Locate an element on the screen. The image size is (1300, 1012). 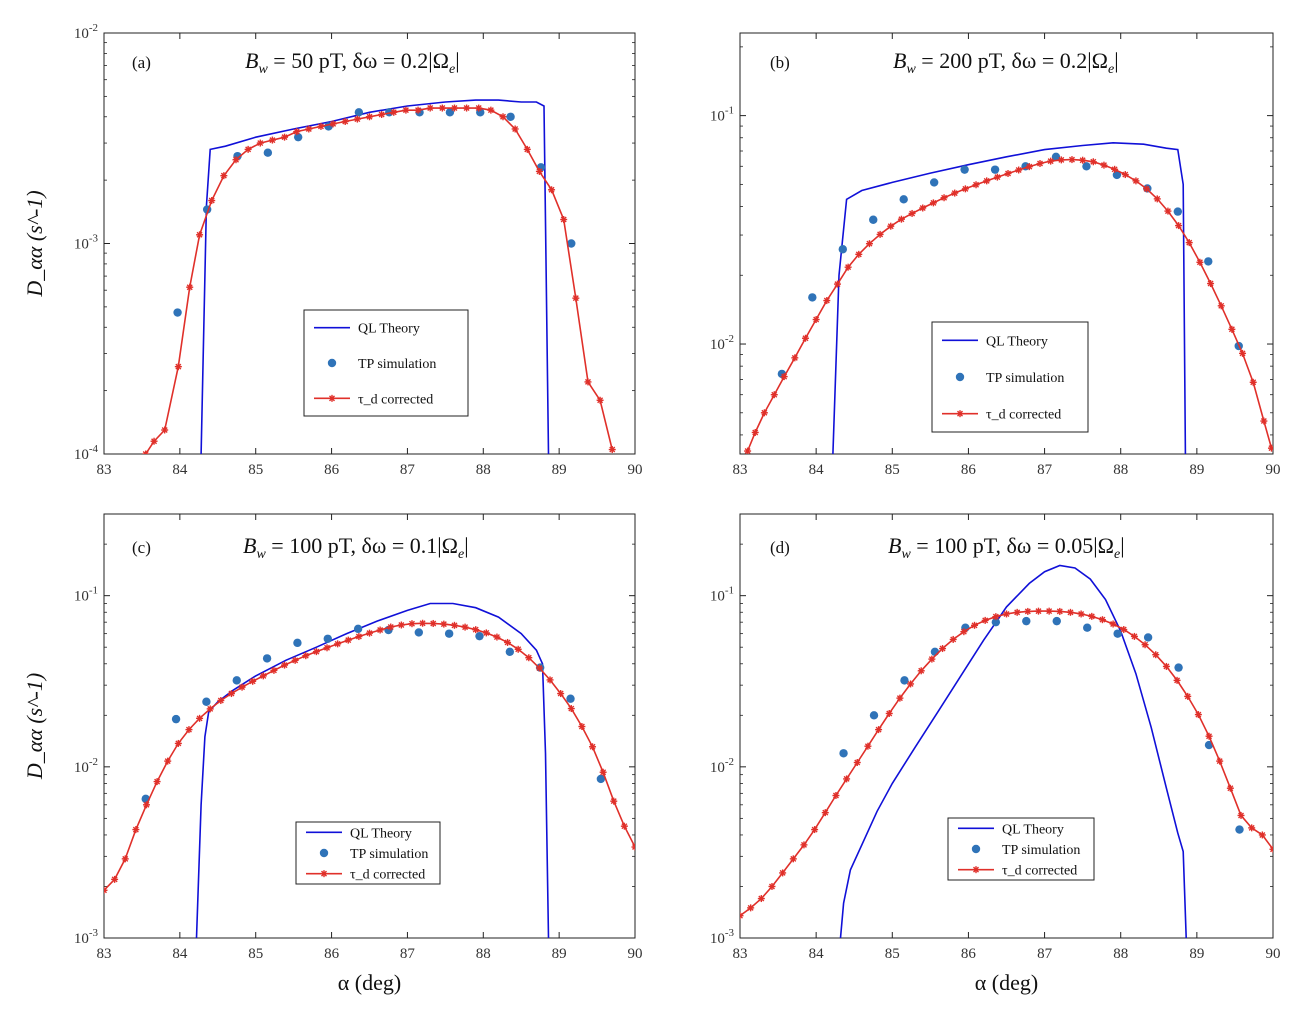
plot-area is located at coordinates (379, 276).